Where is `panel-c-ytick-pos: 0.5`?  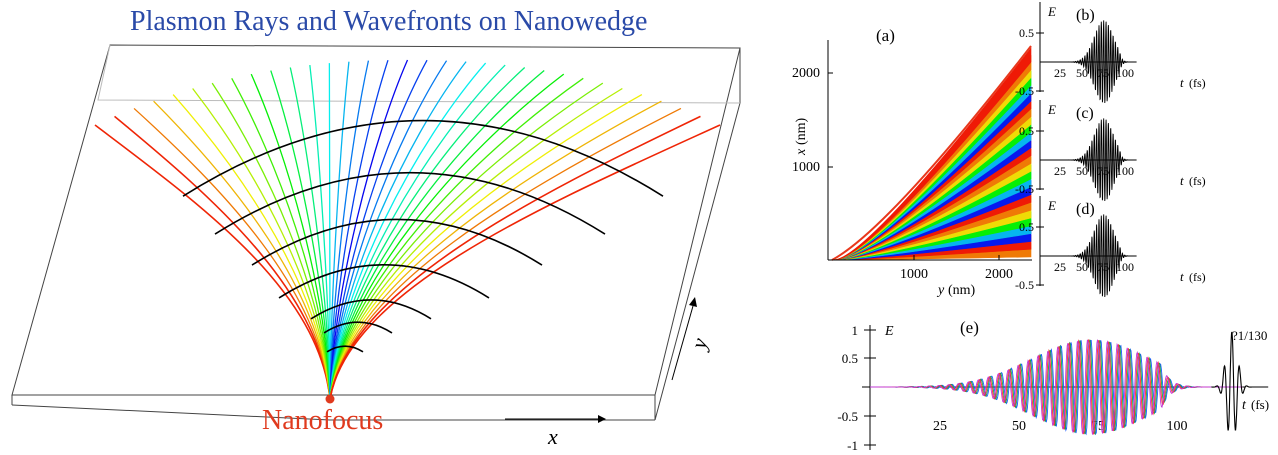 panel-c-ytick-pos: 0.5 is located at coordinates (1026, 131).